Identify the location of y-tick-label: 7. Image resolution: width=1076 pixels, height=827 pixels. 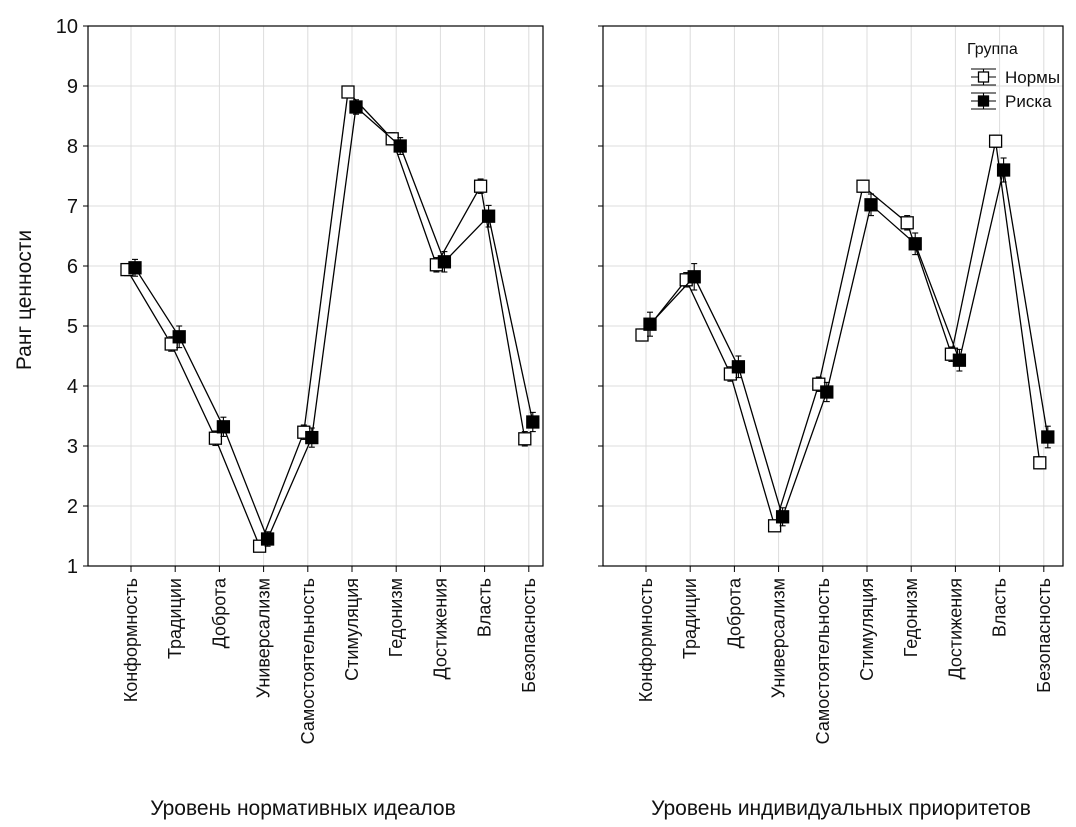
(72, 207).